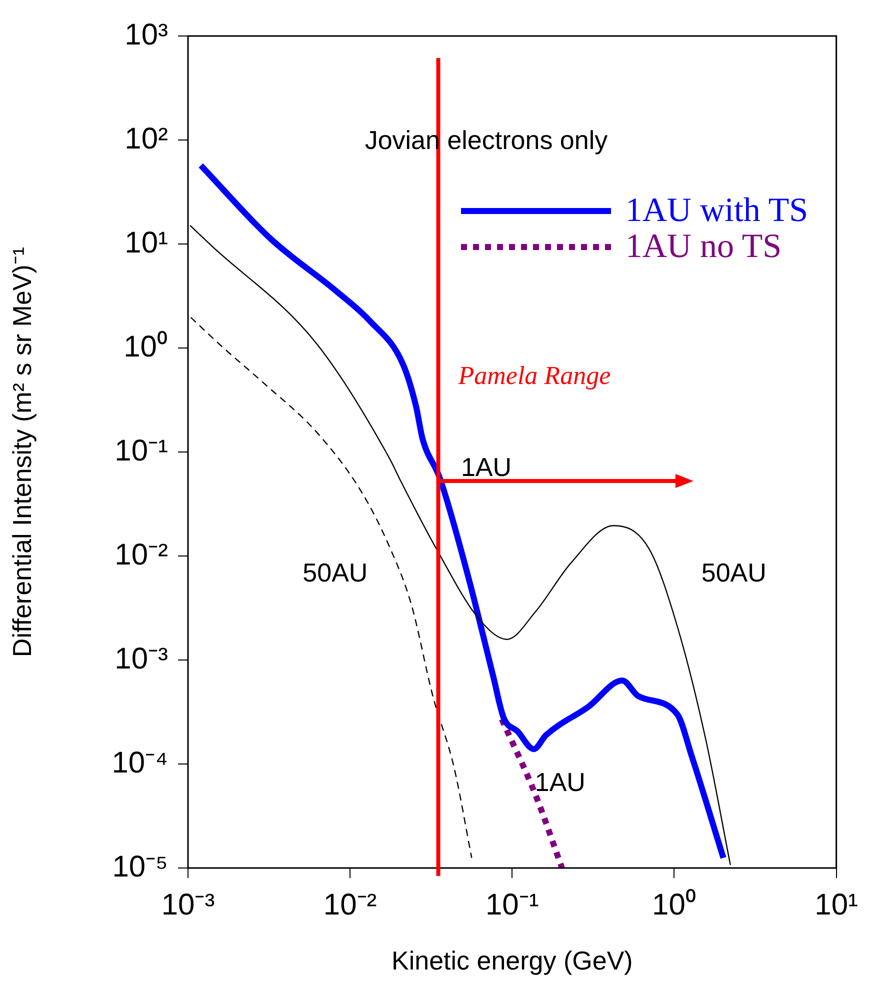 Image resolution: width=877 pixels, height=989 pixels. What do you see at coordinates (674, 905) in the screenshot?
I see `x-tick-label: 10⁰` at bounding box center [674, 905].